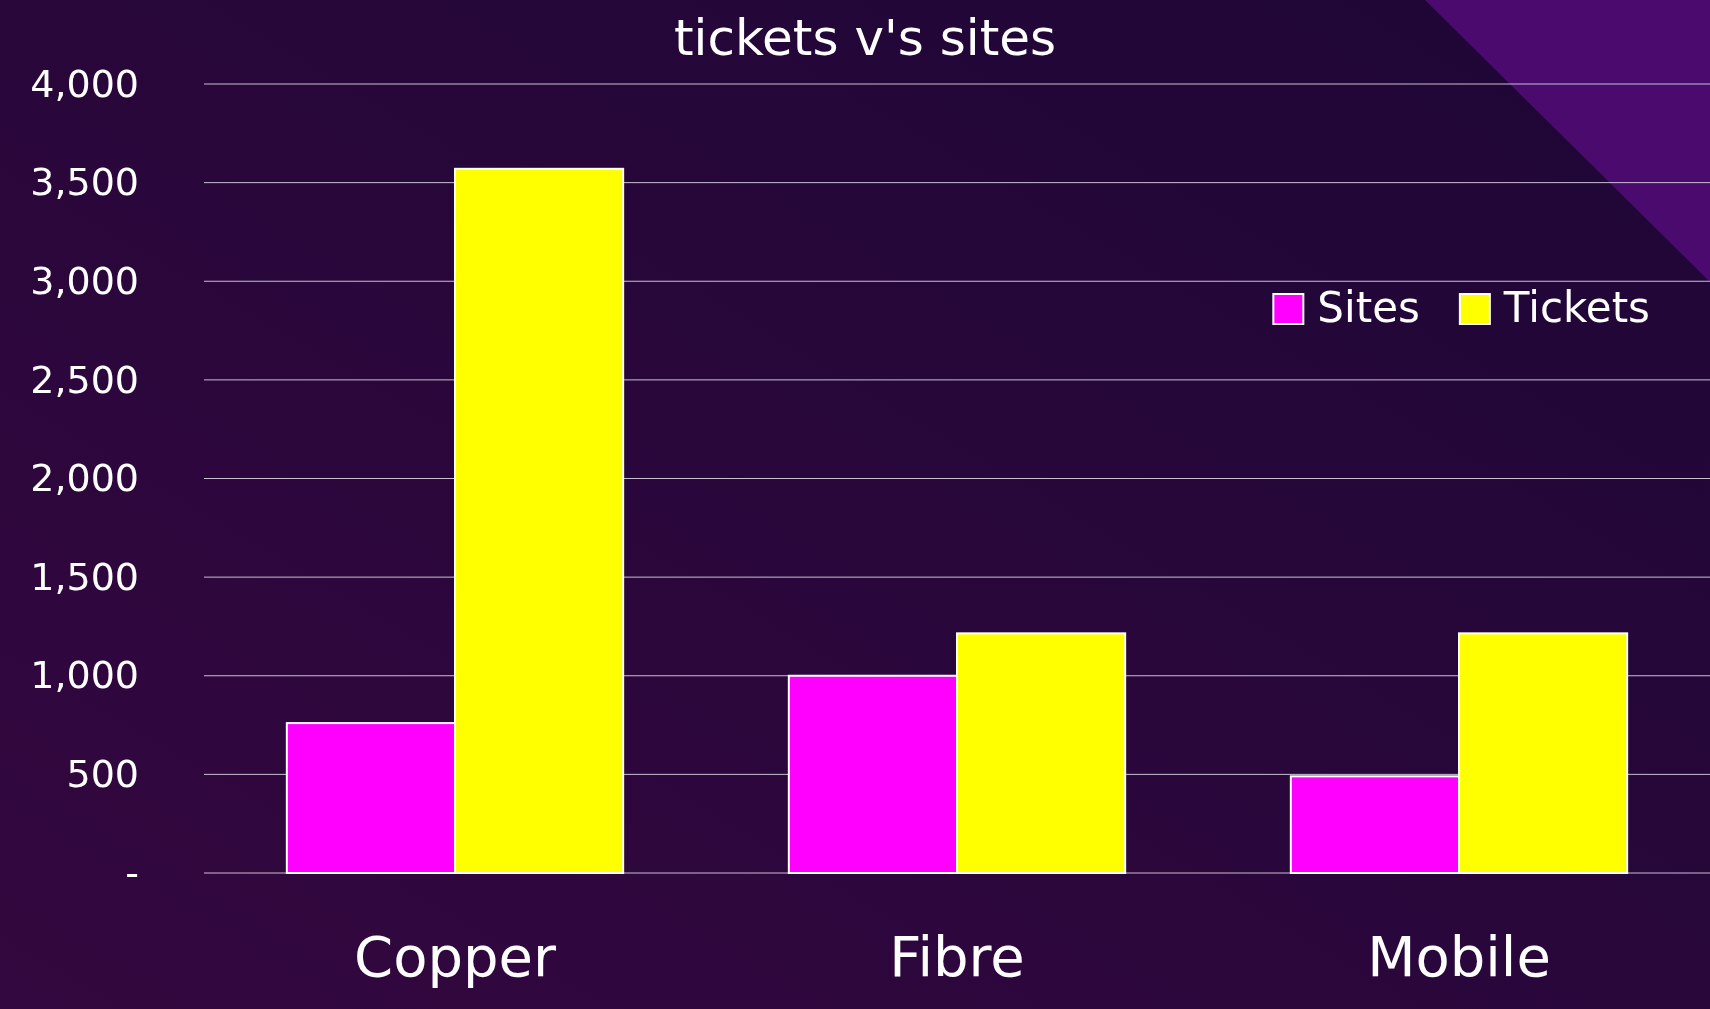 This screenshot has height=1009, width=1710. Describe the element at coordinates (1368, 307) in the screenshot. I see `legend-label: Sites` at that location.